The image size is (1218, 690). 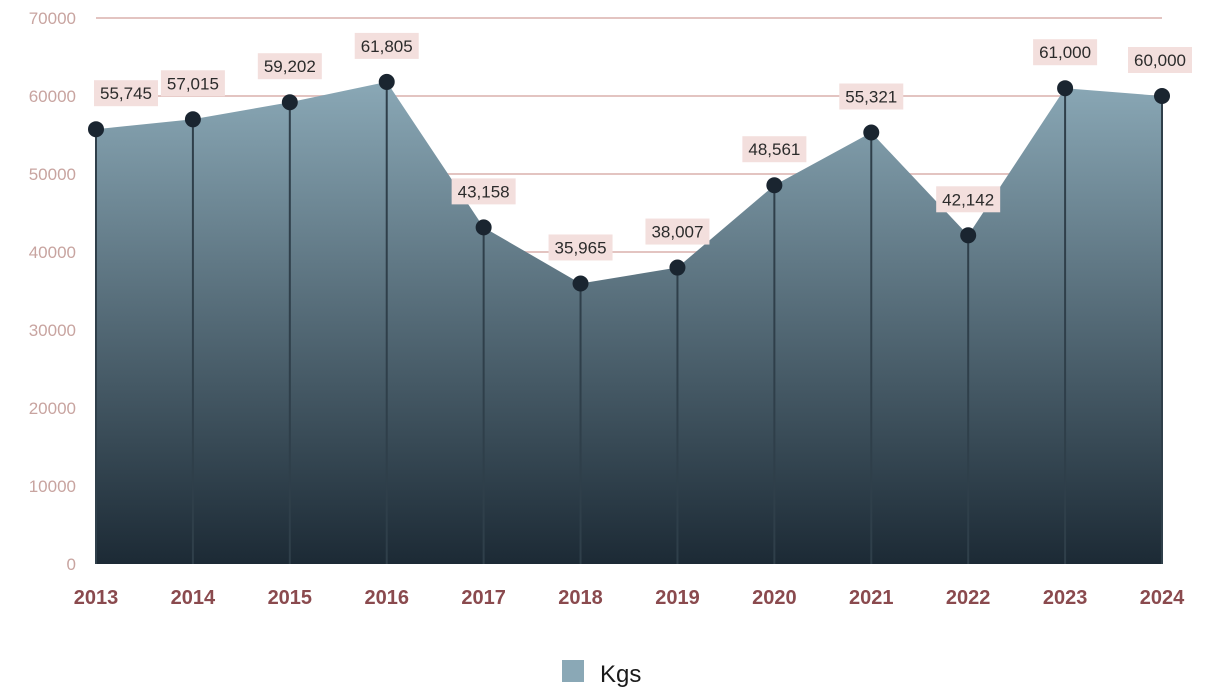 I want to click on data-label-text: 35,965, so click(x=581, y=247).